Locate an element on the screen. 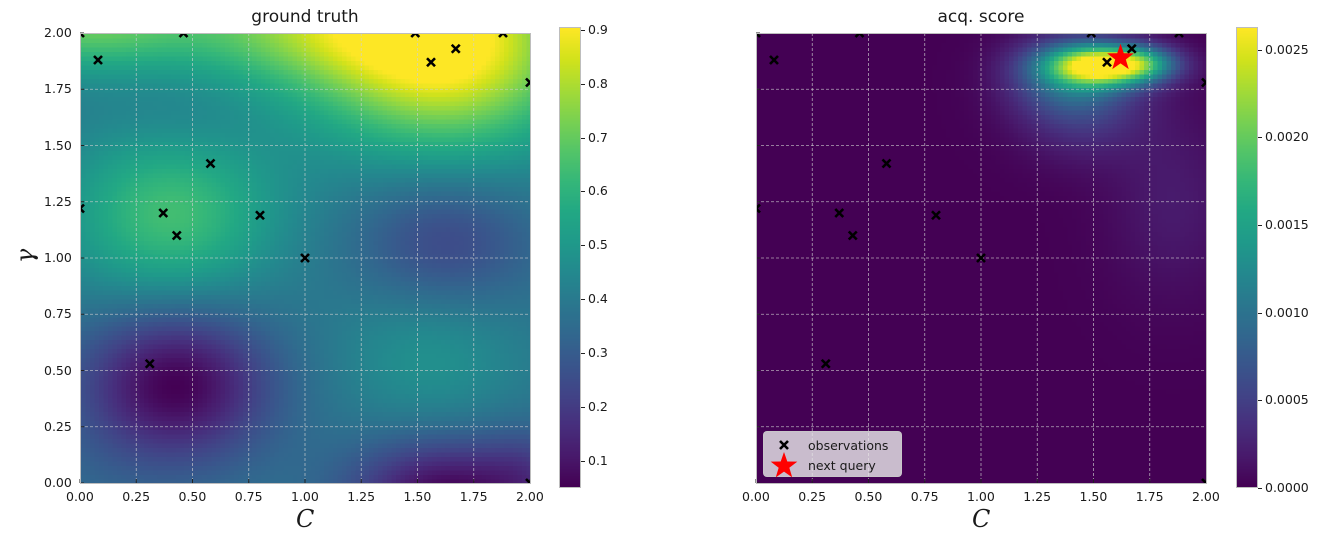 This screenshot has width=1321, height=546. y-tick-label: 0.50 is located at coordinates (58, 370).